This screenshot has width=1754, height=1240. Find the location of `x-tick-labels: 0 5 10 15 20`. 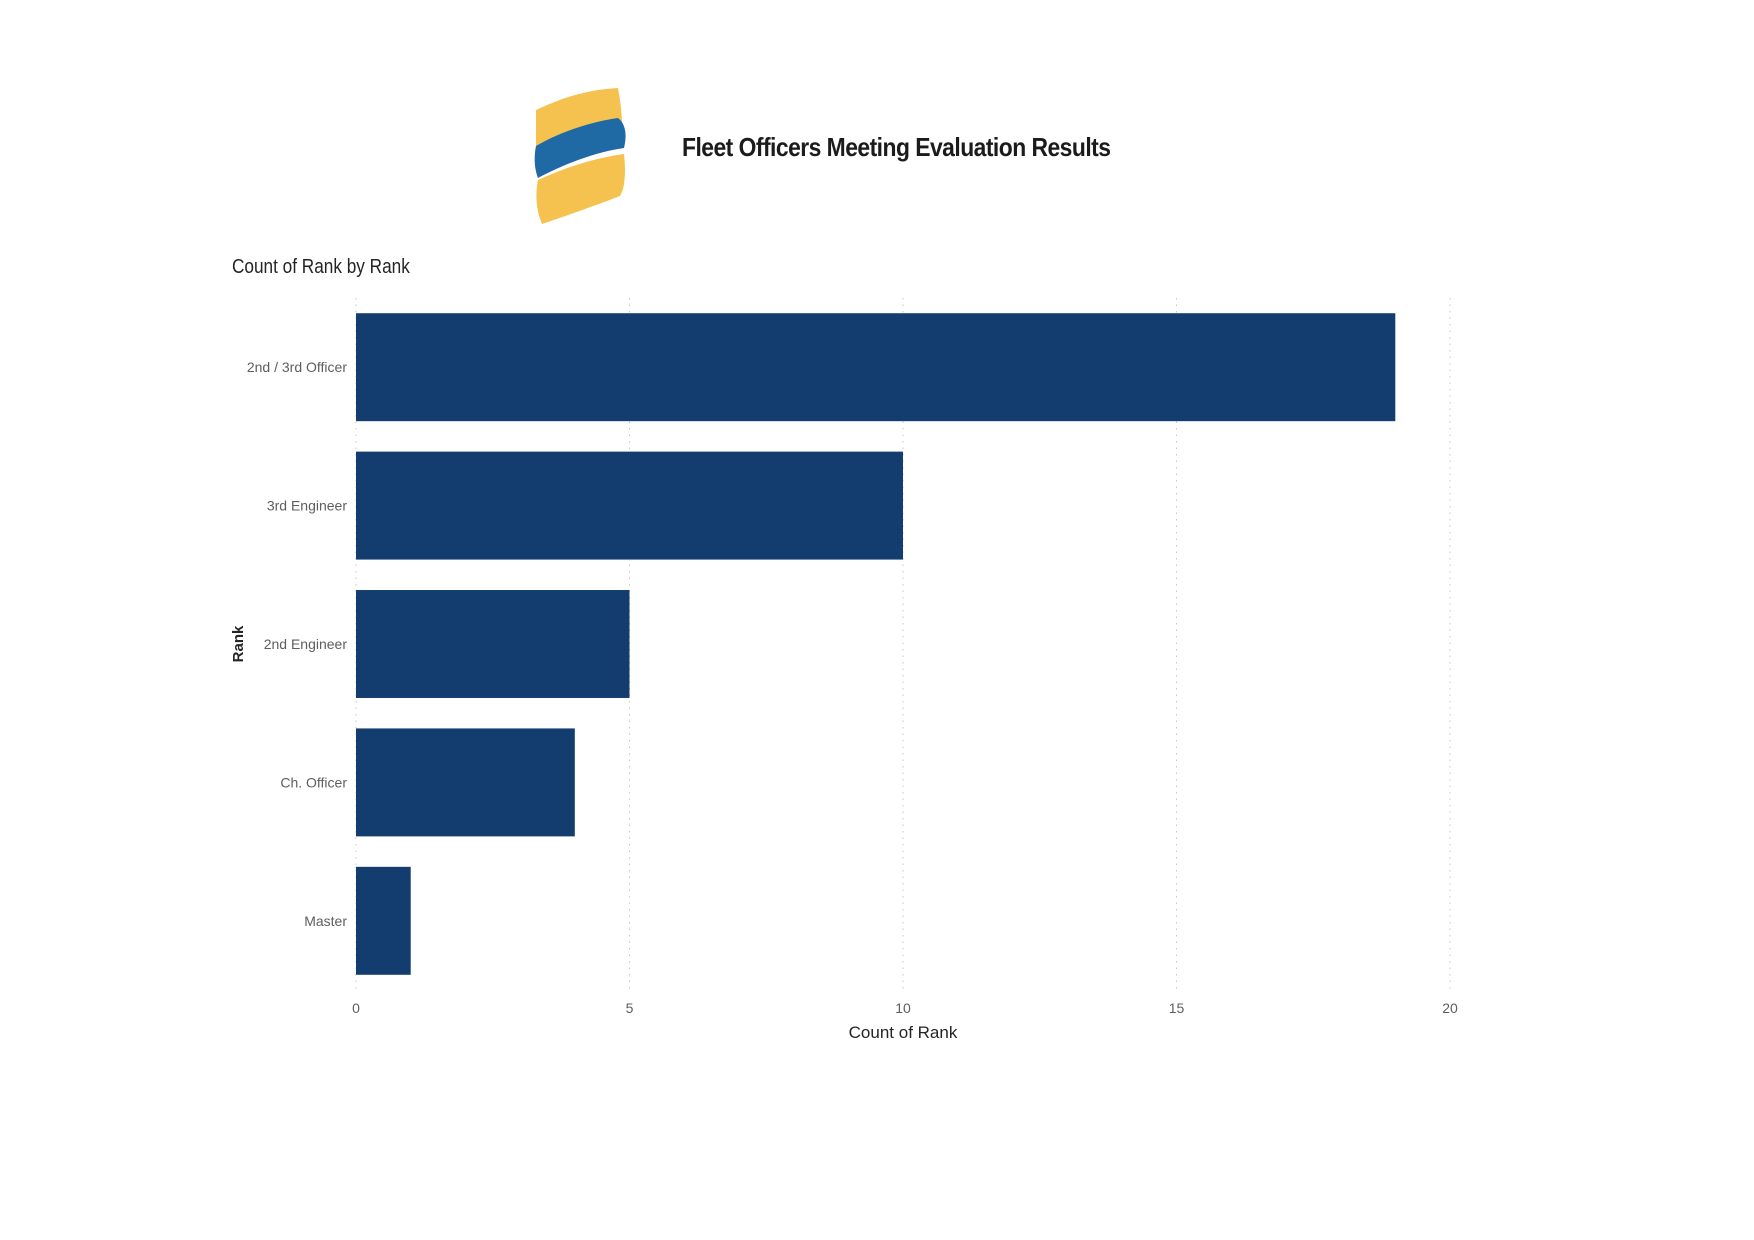

x-tick-labels: 0 5 10 15 20 is located at coordinates (905, 1008).